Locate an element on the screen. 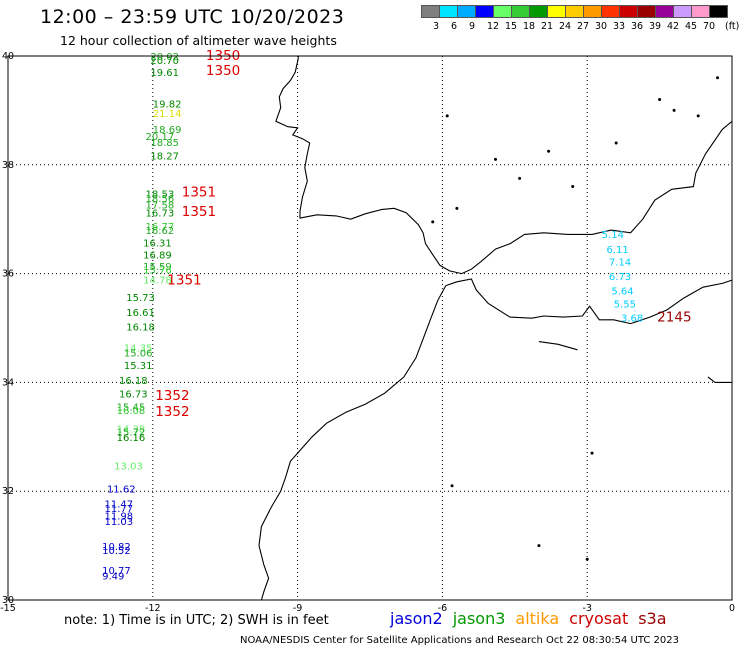 This screenshot has height=650, width=740. wave-height-label: 19.82 is located at coordinates (167, 105).